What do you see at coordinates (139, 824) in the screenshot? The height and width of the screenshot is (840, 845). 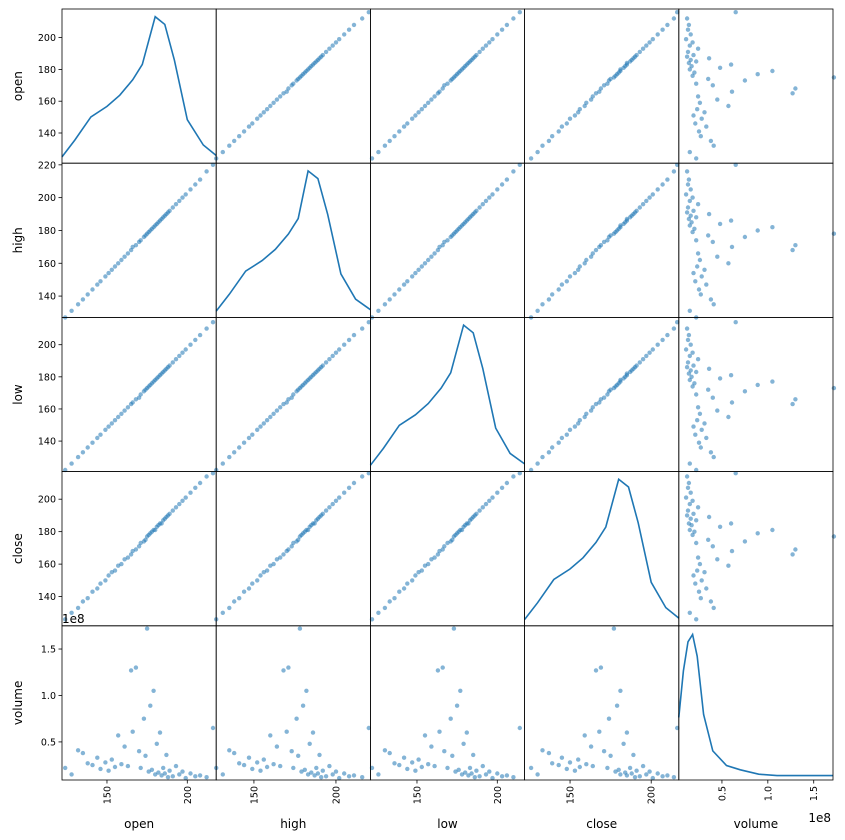 I see `x-axis-label: open` at bounding box center [139, 824].